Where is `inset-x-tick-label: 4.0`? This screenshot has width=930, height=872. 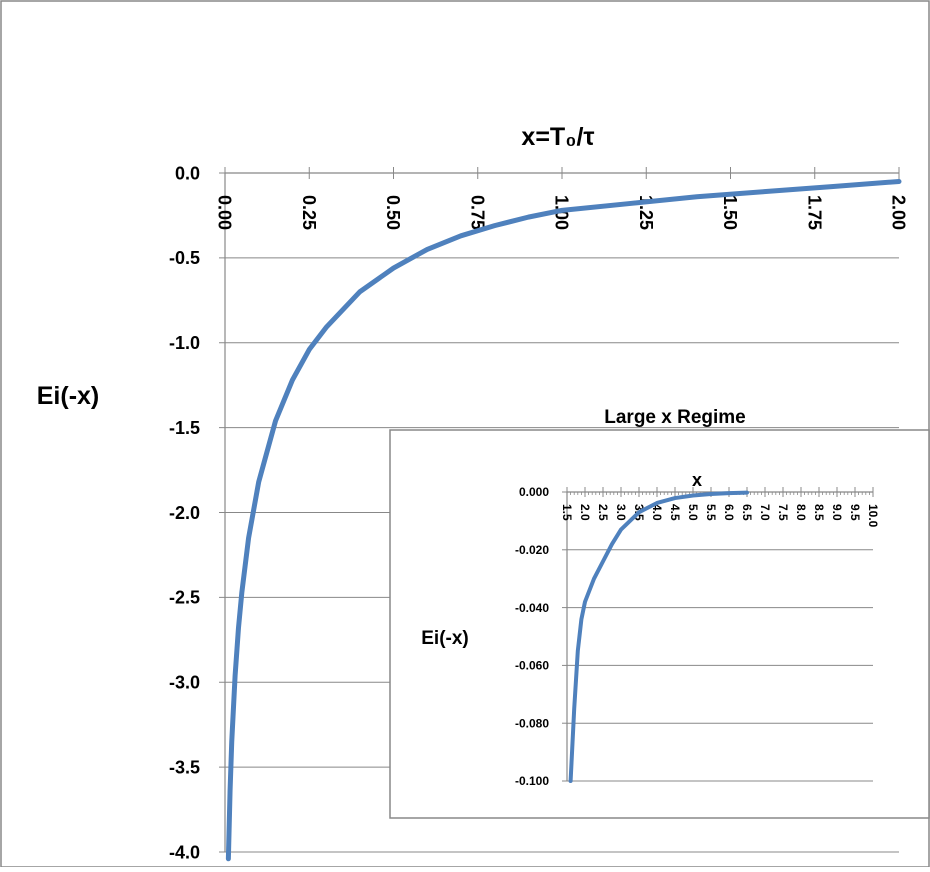
inset-x-tick-label: 4.0 is located at coordinates (657, 512).